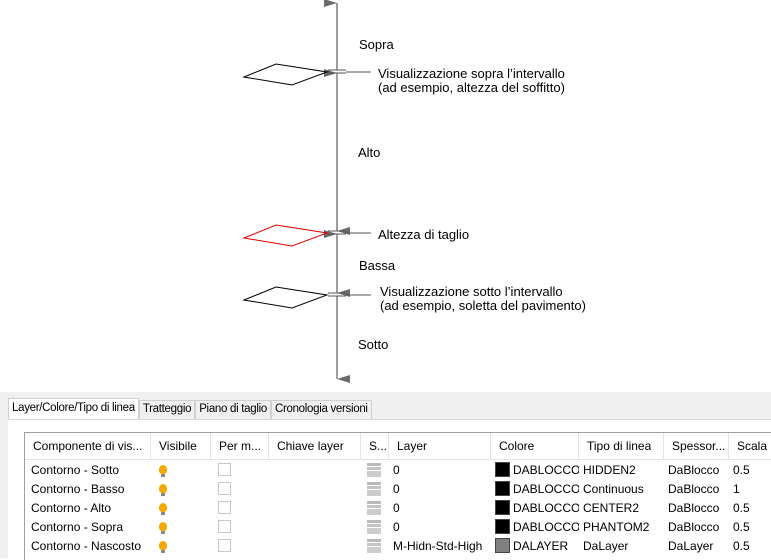 This screenshot has width=771, height=560. I want to click on scale-cell: 1, so click(736, 488).